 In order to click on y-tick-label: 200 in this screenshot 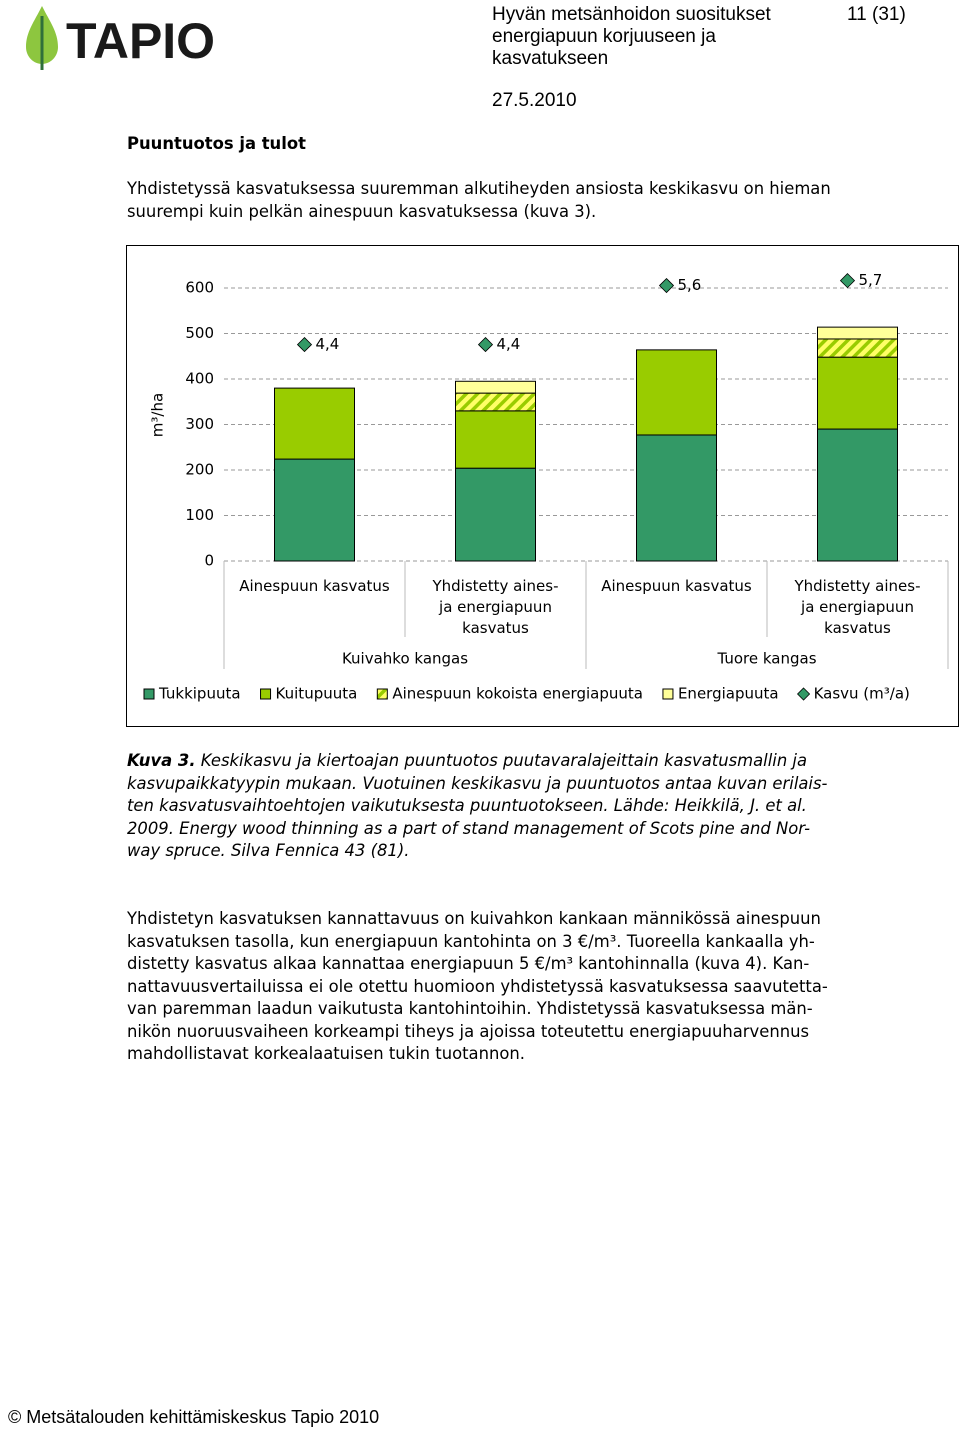, I will do `click(199, 470)`.